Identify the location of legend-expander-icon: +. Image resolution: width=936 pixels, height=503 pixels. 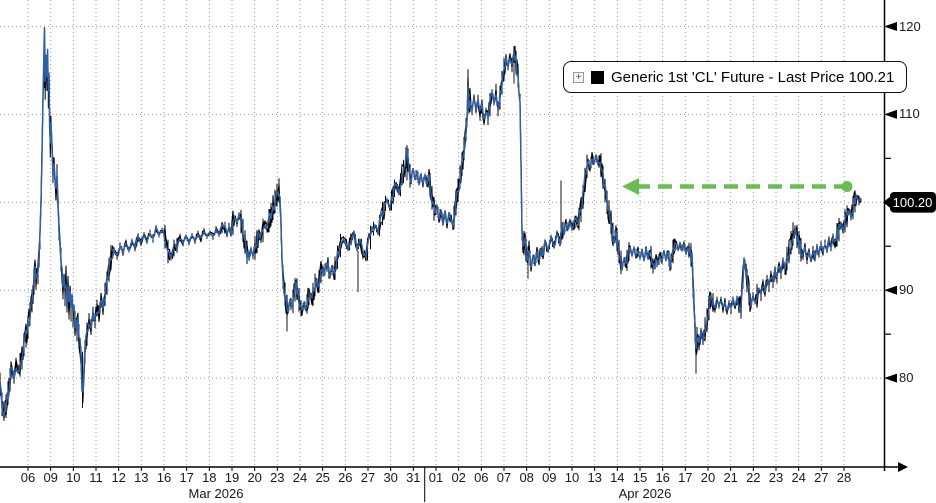
(578, 77).